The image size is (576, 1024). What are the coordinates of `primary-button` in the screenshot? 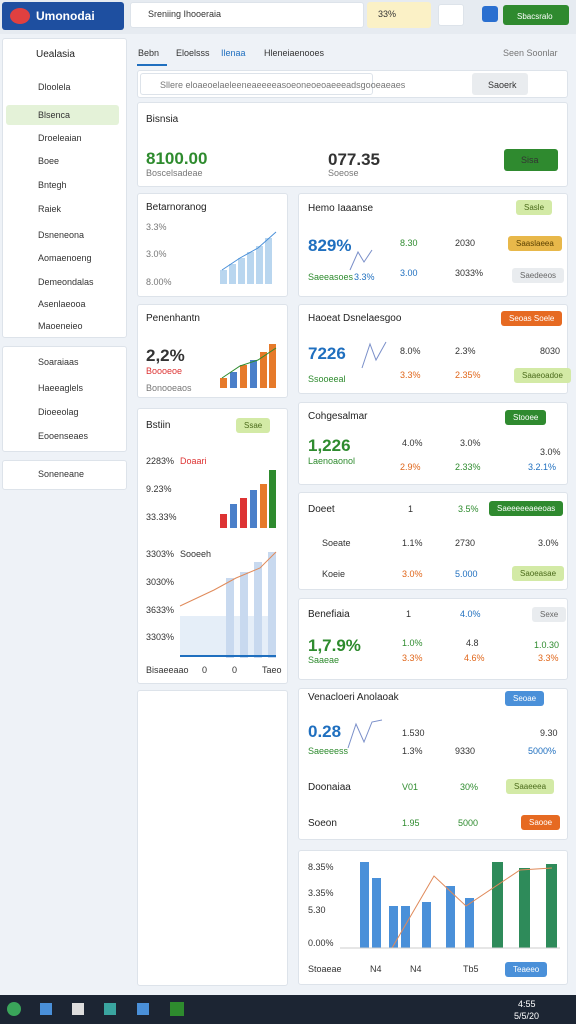 It's located at (536, 15).